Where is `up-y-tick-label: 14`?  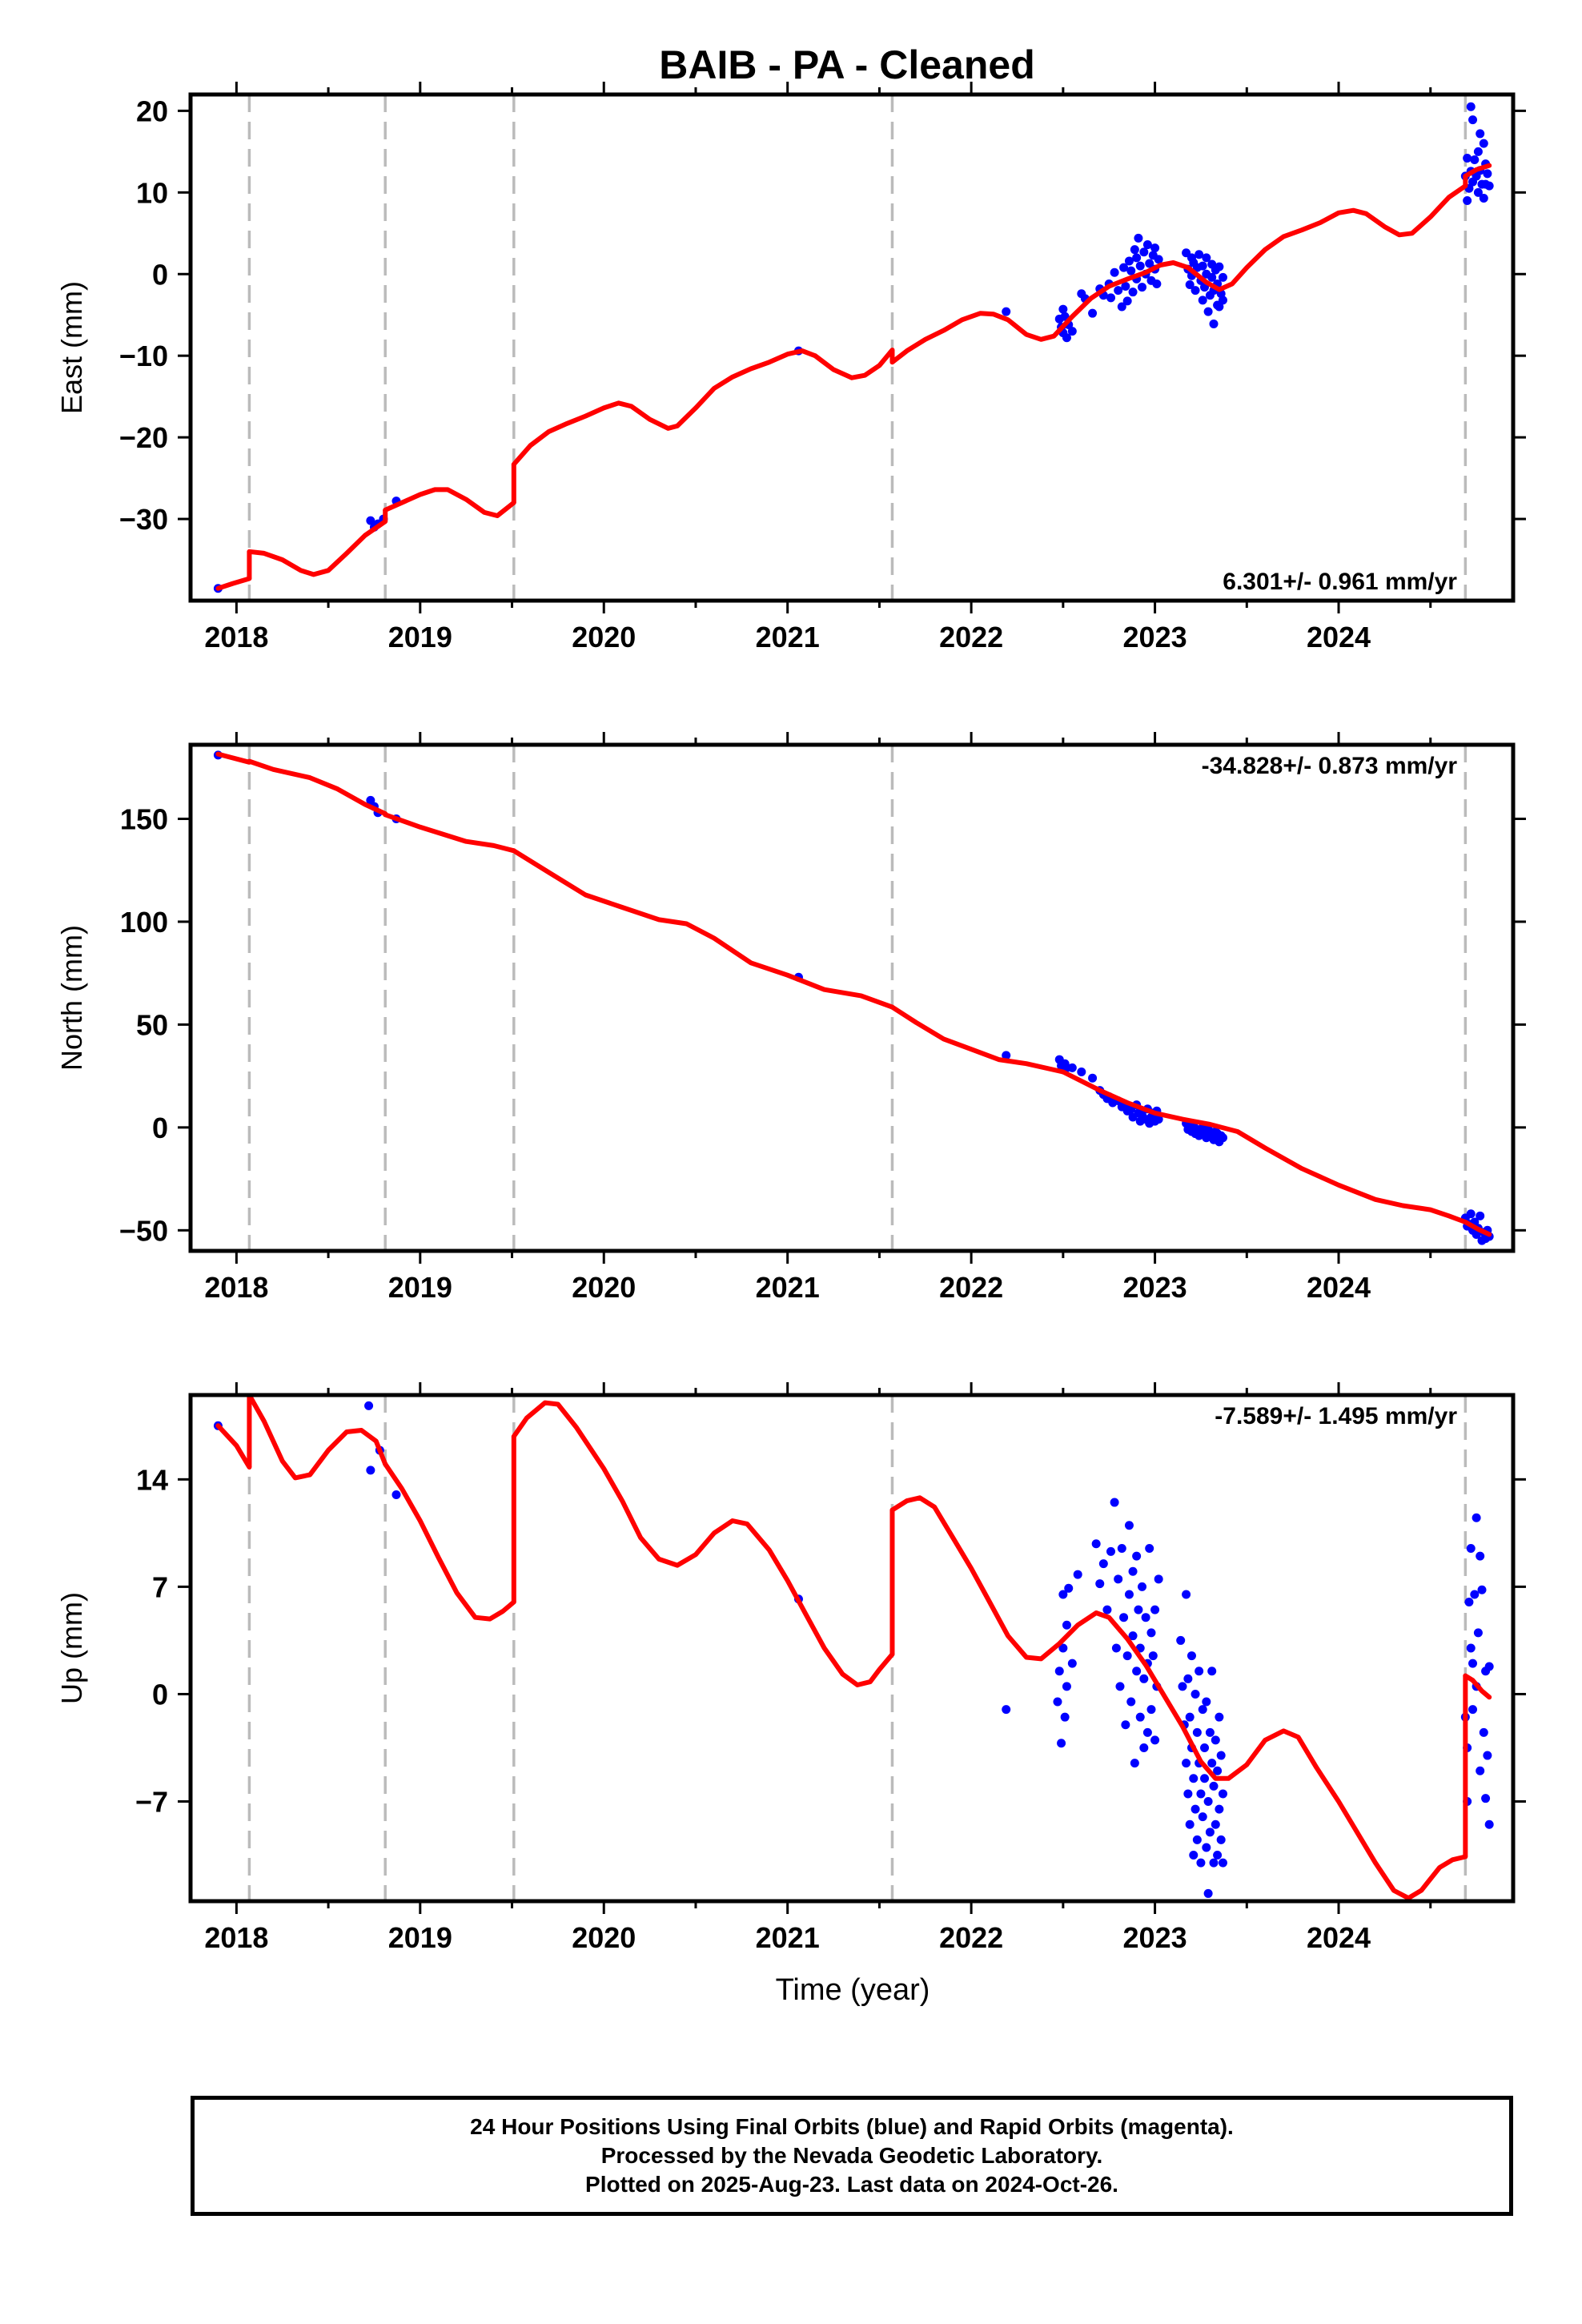
up-y-tick-label: 14 is located at coordinates (152, 1479).